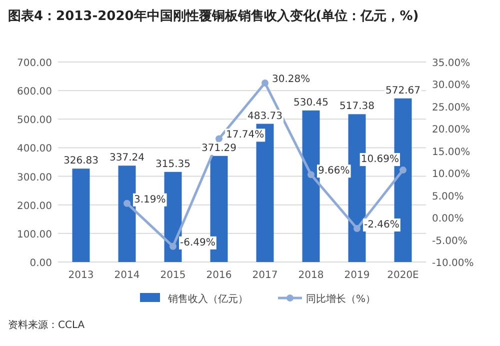 Image resolution: width=500 pixels, height=346 pixels. I want to click on y-tick-label: 500.00, so click(34, 120).